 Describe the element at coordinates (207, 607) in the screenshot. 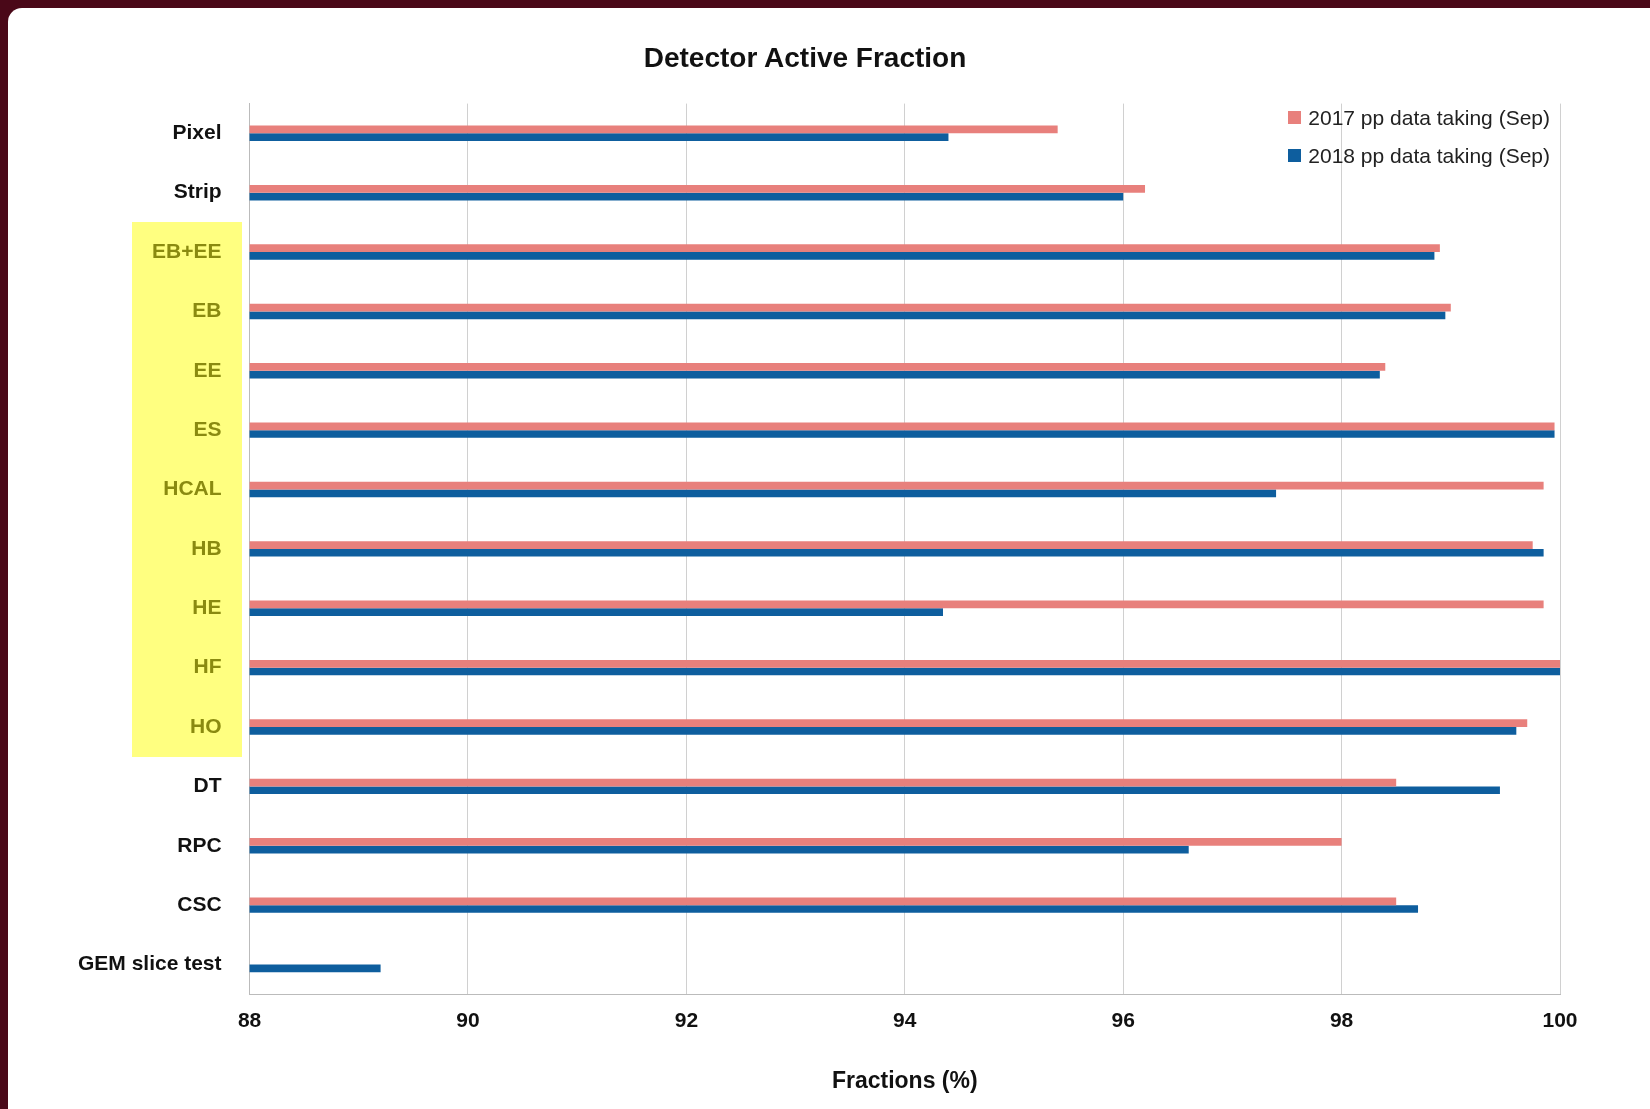

I see `y-tick-label: HE` at that location.